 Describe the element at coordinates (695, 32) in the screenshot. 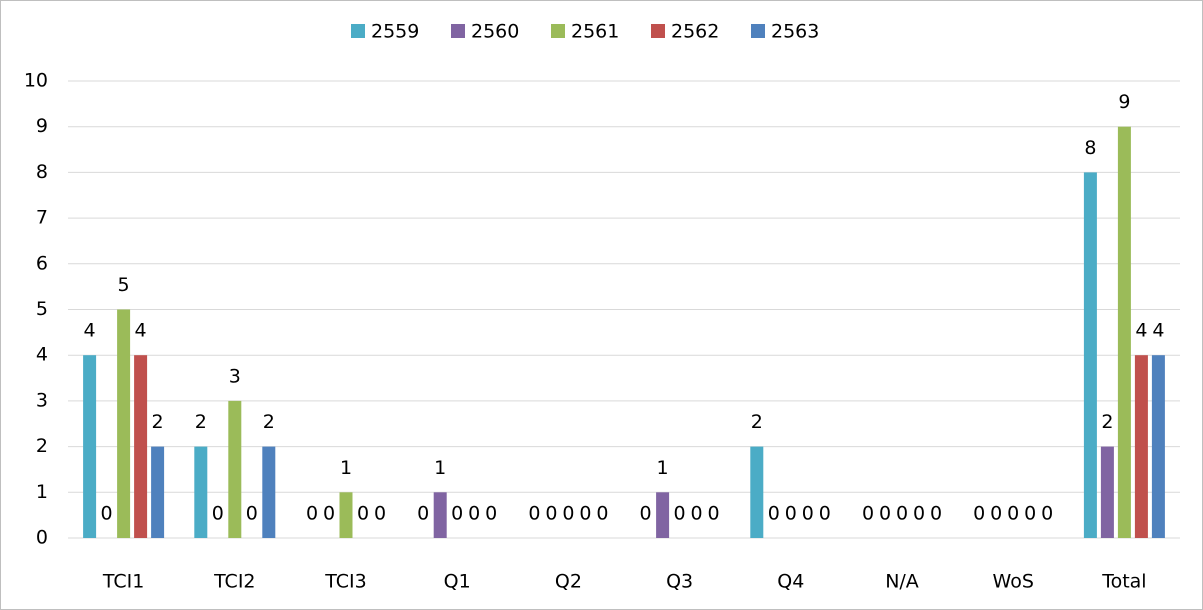

I see `legend-label: 2562` at that location.